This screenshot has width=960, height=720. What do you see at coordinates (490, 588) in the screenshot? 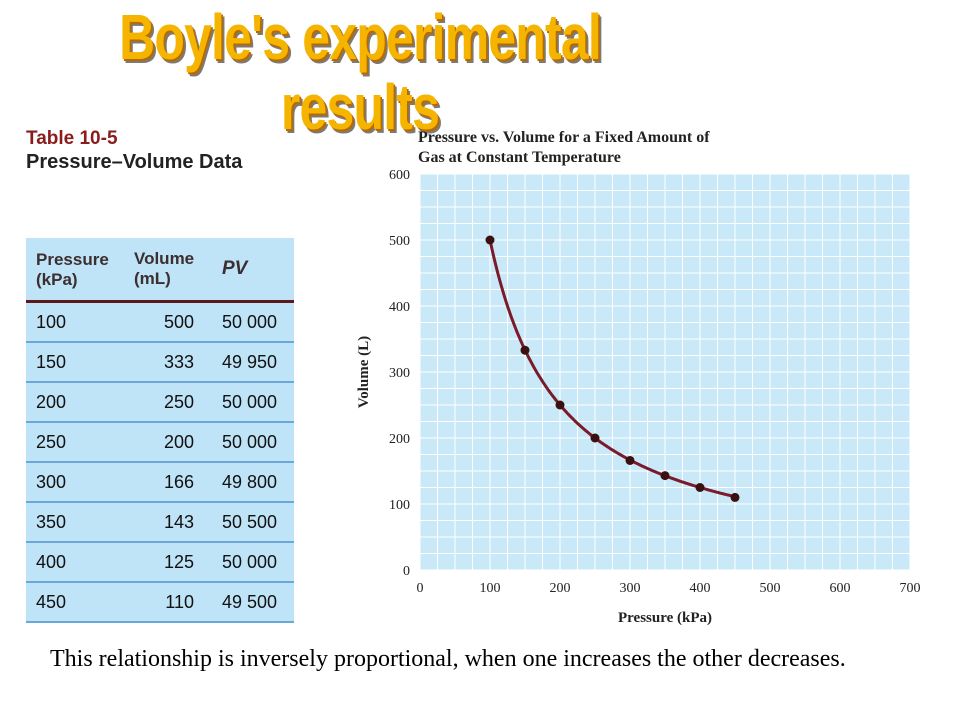
I see `x-tick-label: 100` at bounding box center [490, 588].